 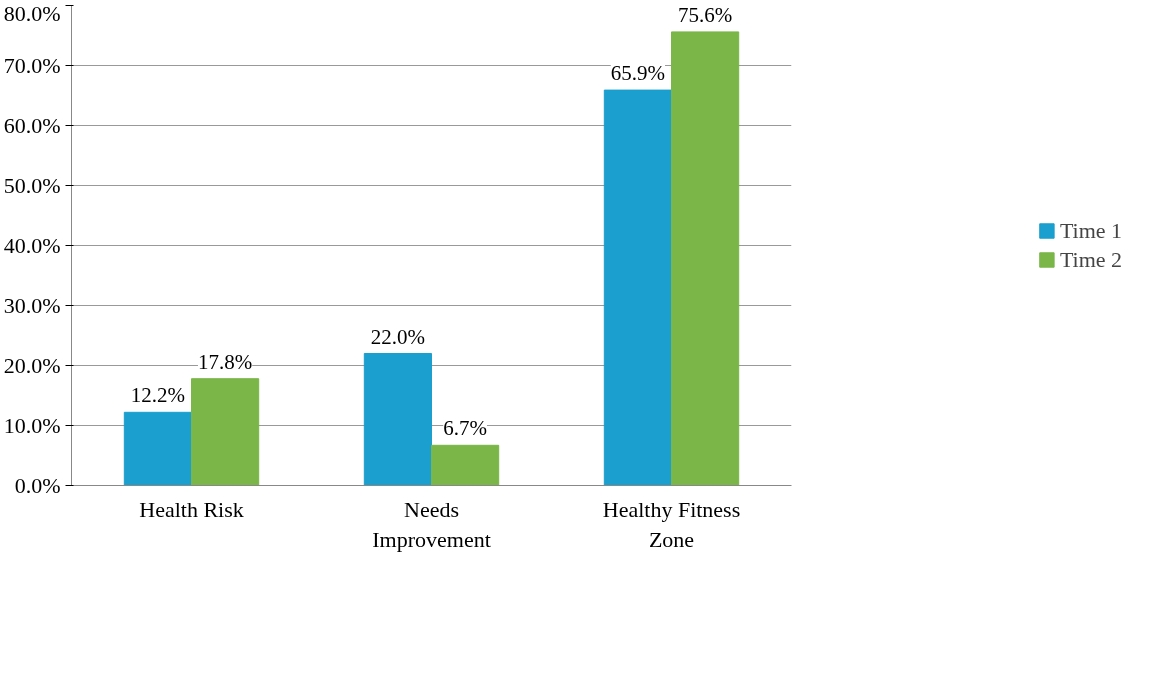 What do you see at coordinates (398, 336) in the screenshot?
I see `data-label: 22.0%` at bounding box center [398, 336].